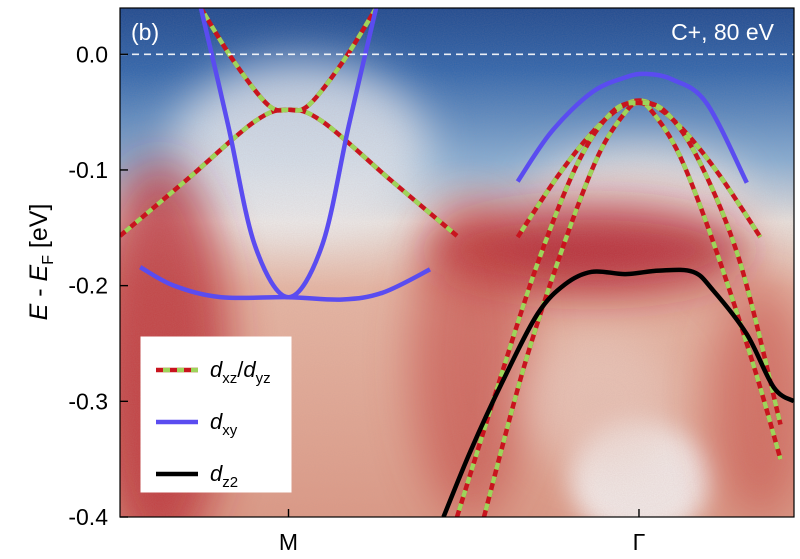 This screenshot has width=800, height=559. Describe the element at coordinates (723, 32) in the screenshot. I see `measurement-annotation: C+, 80 eV` at that location.